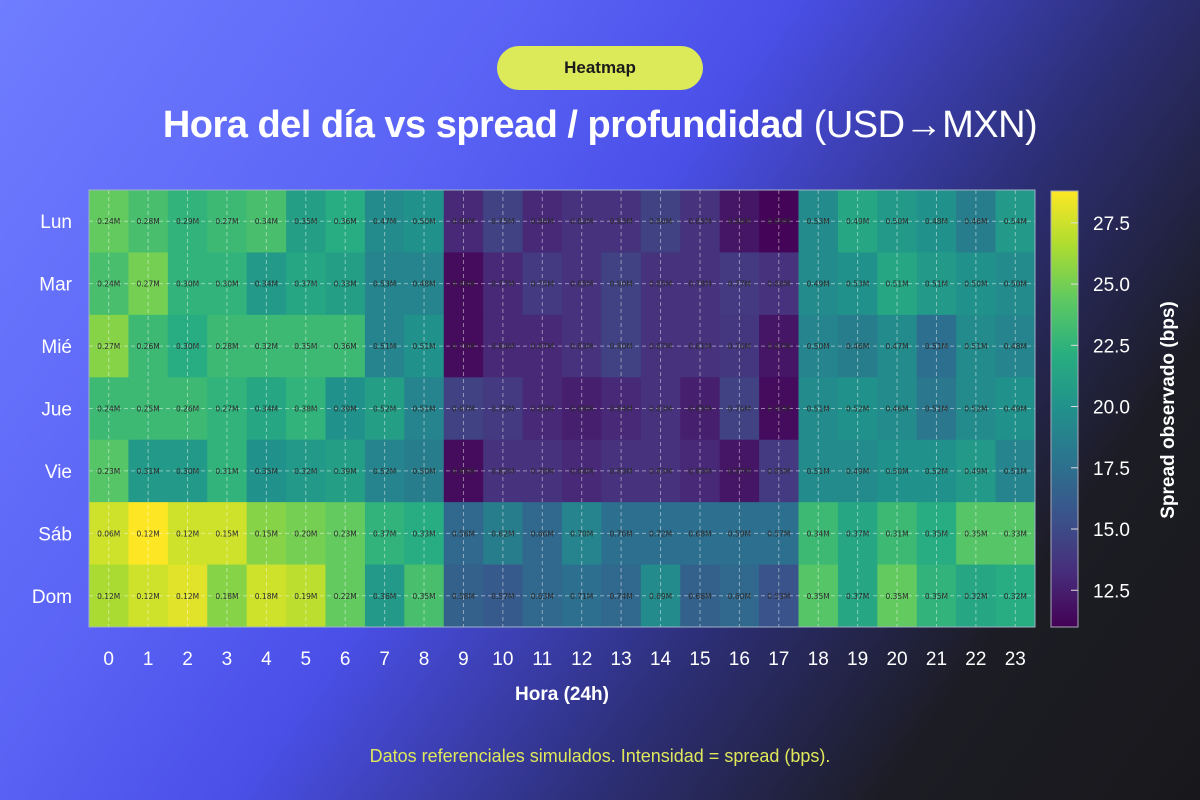 Image resolution: width=1200 pixels, height=800 pixels. What do you see at coordinates (502, 284) in the screenshot?
I see `cell-depth-label: 0.77M` at bounding box center [502, 284].